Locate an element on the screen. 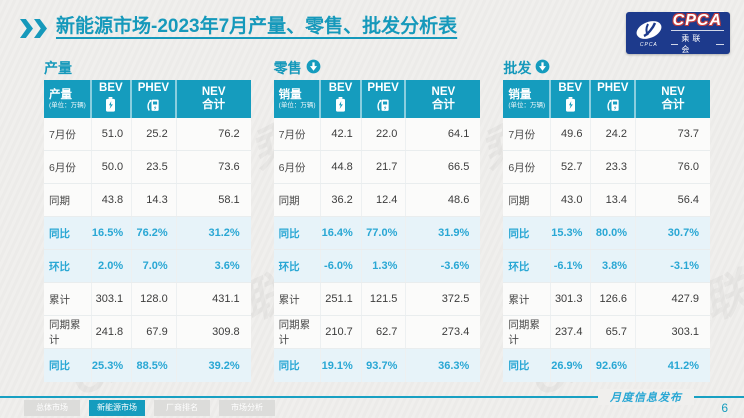 The width and height of the screenshot is (744, 418). phev-value: 121.5 is located at coordinates (384, 299).